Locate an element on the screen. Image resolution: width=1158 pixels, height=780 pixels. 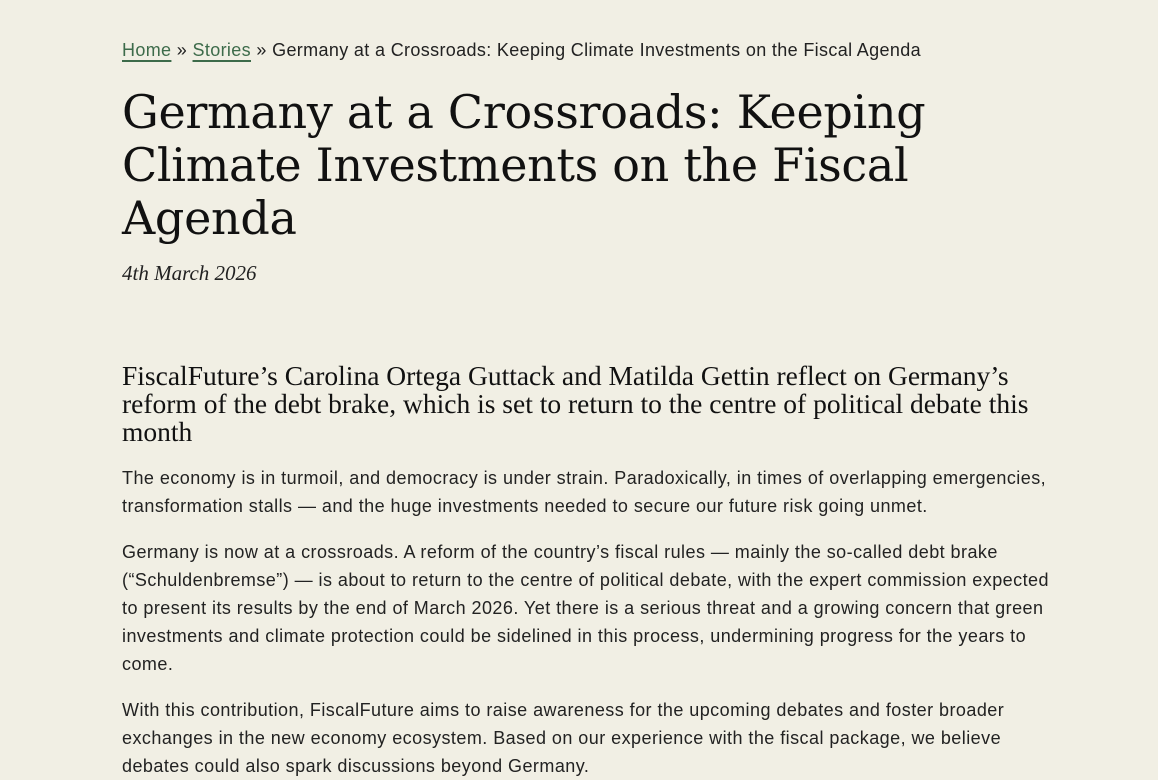
breadcrumb-home-link: Home is located at coordinates (147, 50).